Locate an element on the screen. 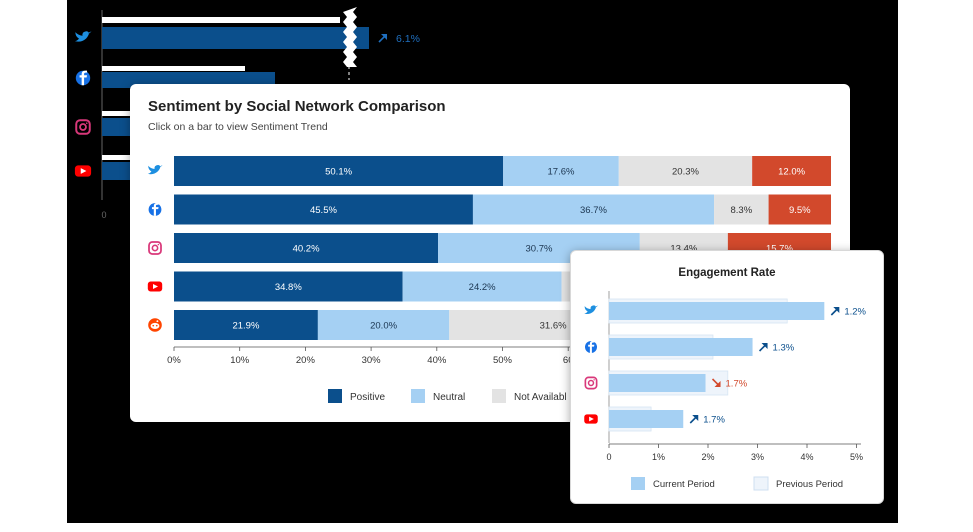 The height and width of the screenshot is (532, 973). sentiment-bar-label: 9.5% is located at coordinates (800, 210).